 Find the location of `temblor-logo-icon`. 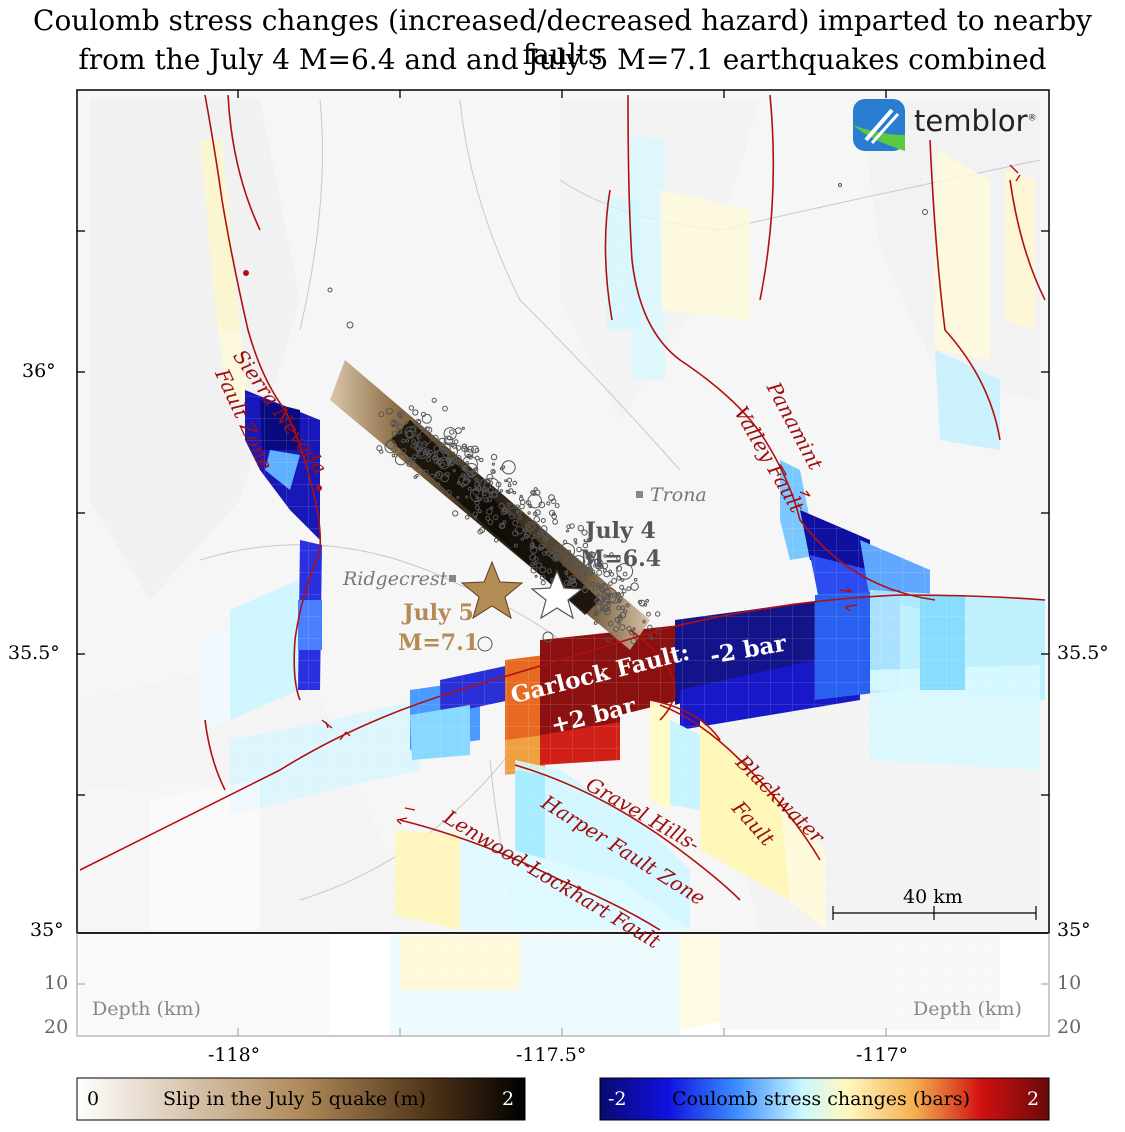

temblor-logo-icon is located at coordinates (879, 125).